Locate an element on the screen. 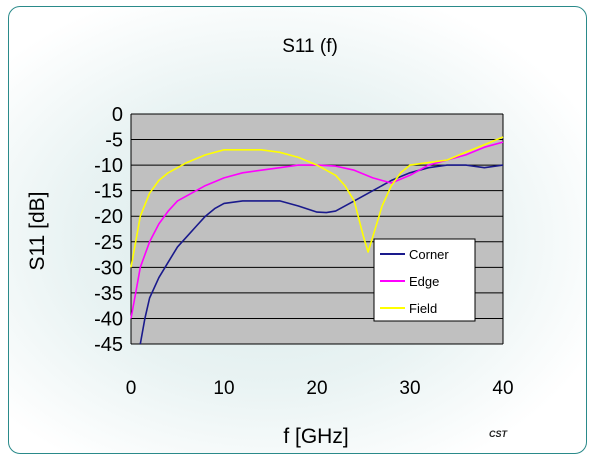  x-tick-label: 10 is located at coordinates (223, 388).